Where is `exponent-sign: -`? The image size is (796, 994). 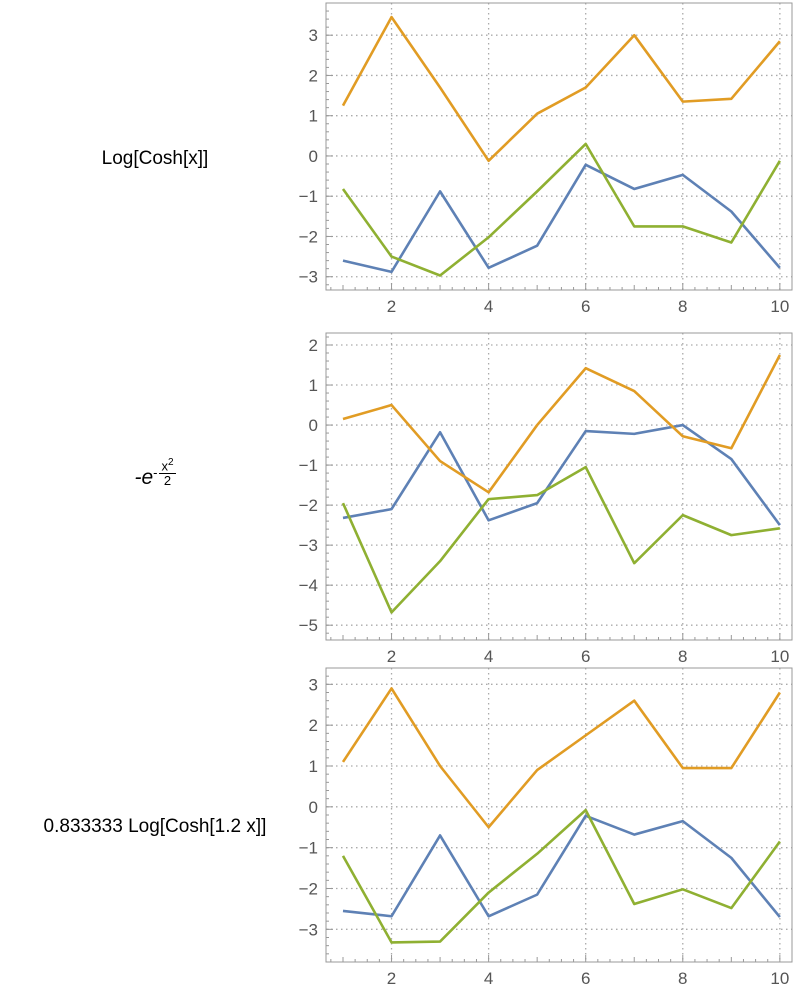
exponent-sign: - is located at coordinates (155, 472).